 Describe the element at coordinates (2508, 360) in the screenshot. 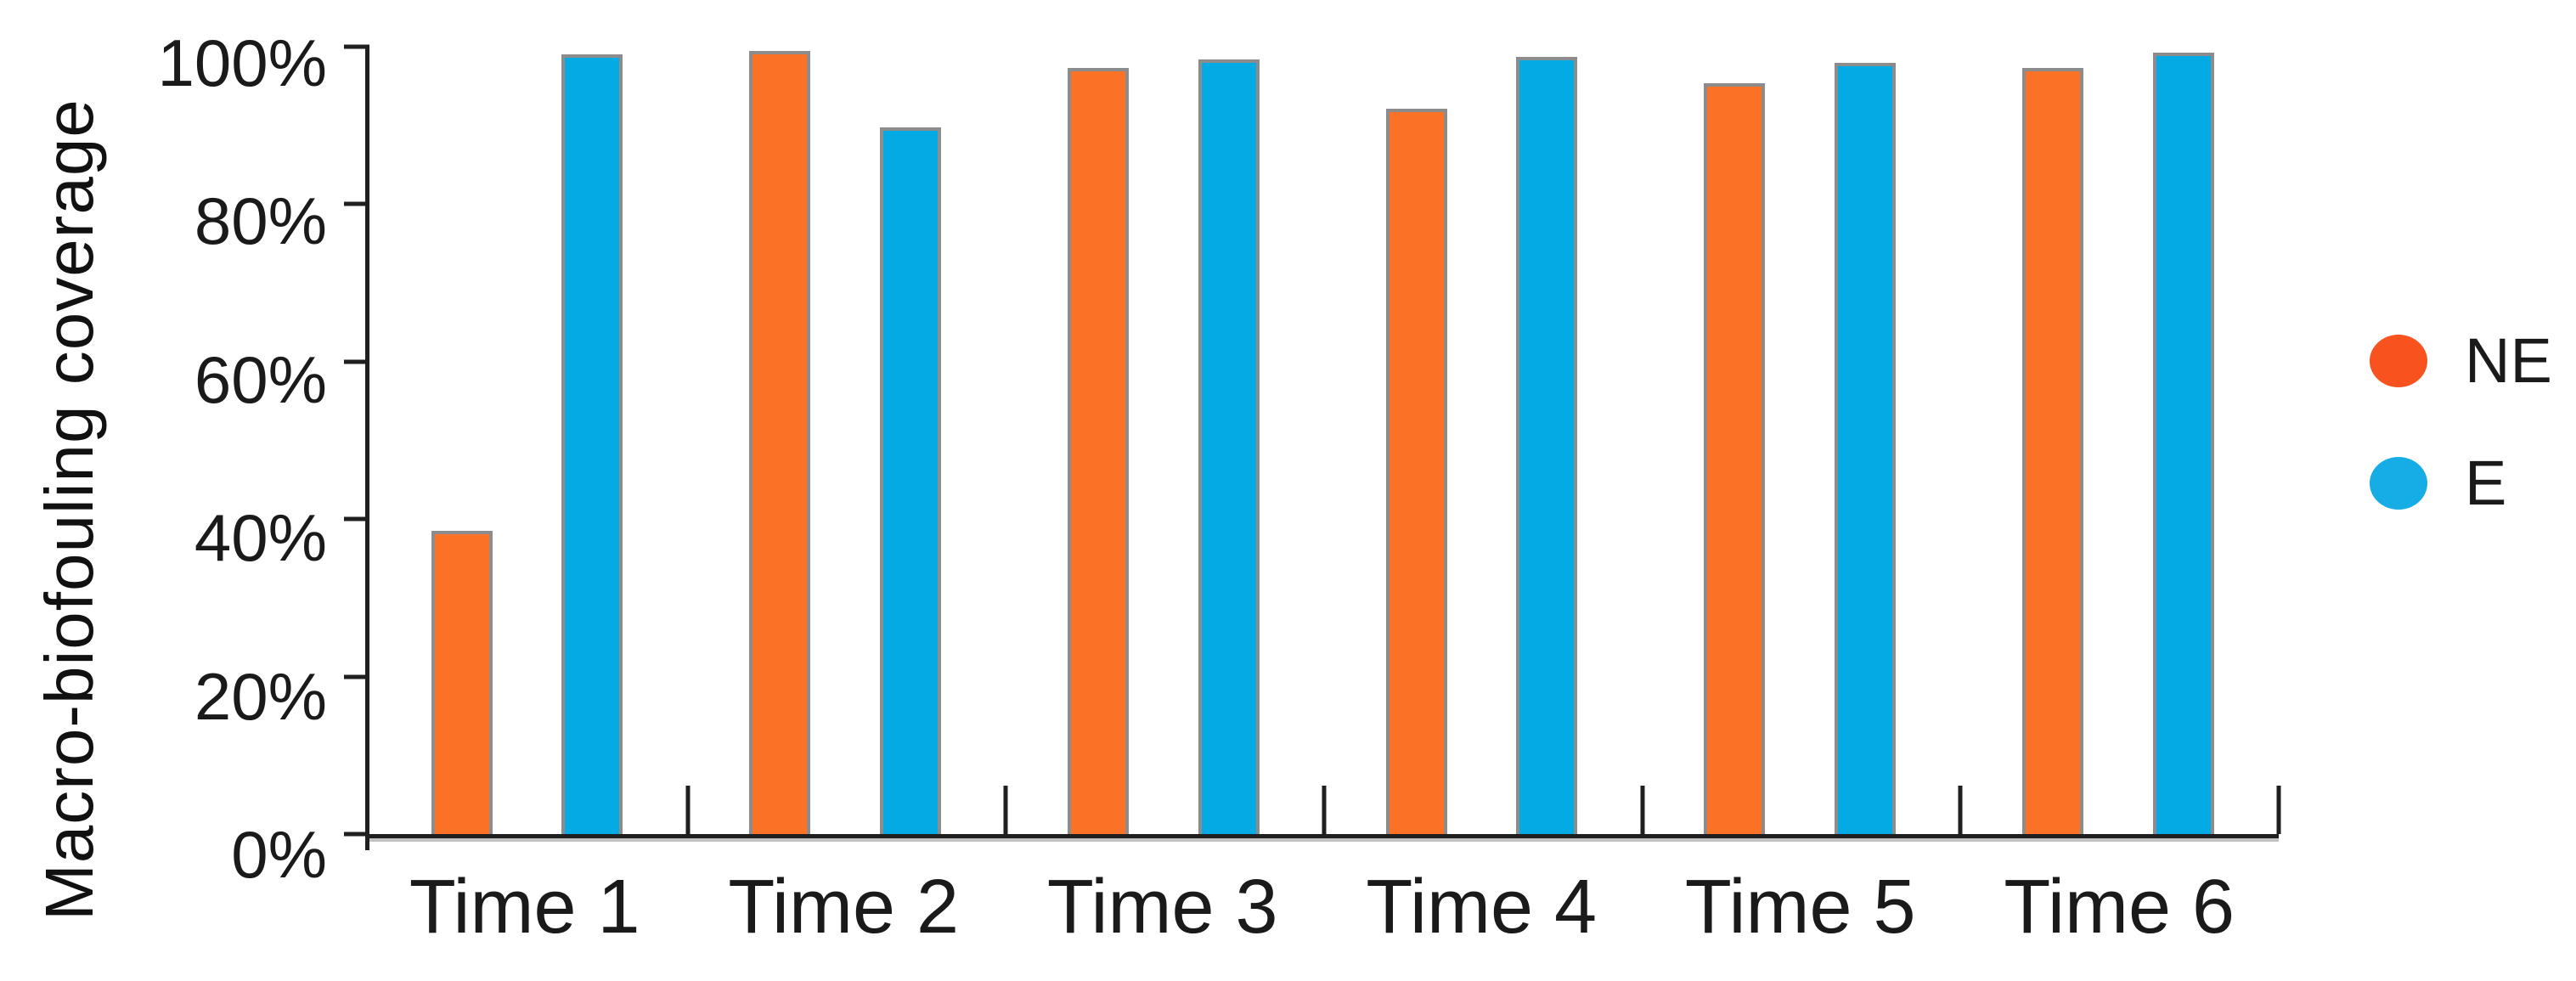

I see `legend-label-ne: NE` at that location.